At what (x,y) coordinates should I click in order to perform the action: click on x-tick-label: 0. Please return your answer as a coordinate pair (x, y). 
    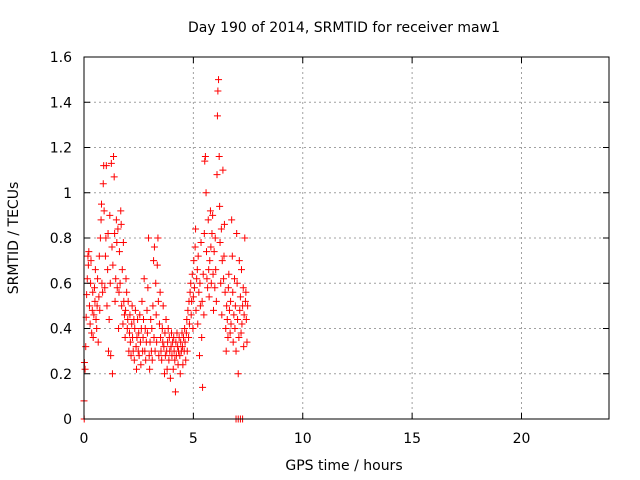
    Looking at the image, I should click on (84, 439).